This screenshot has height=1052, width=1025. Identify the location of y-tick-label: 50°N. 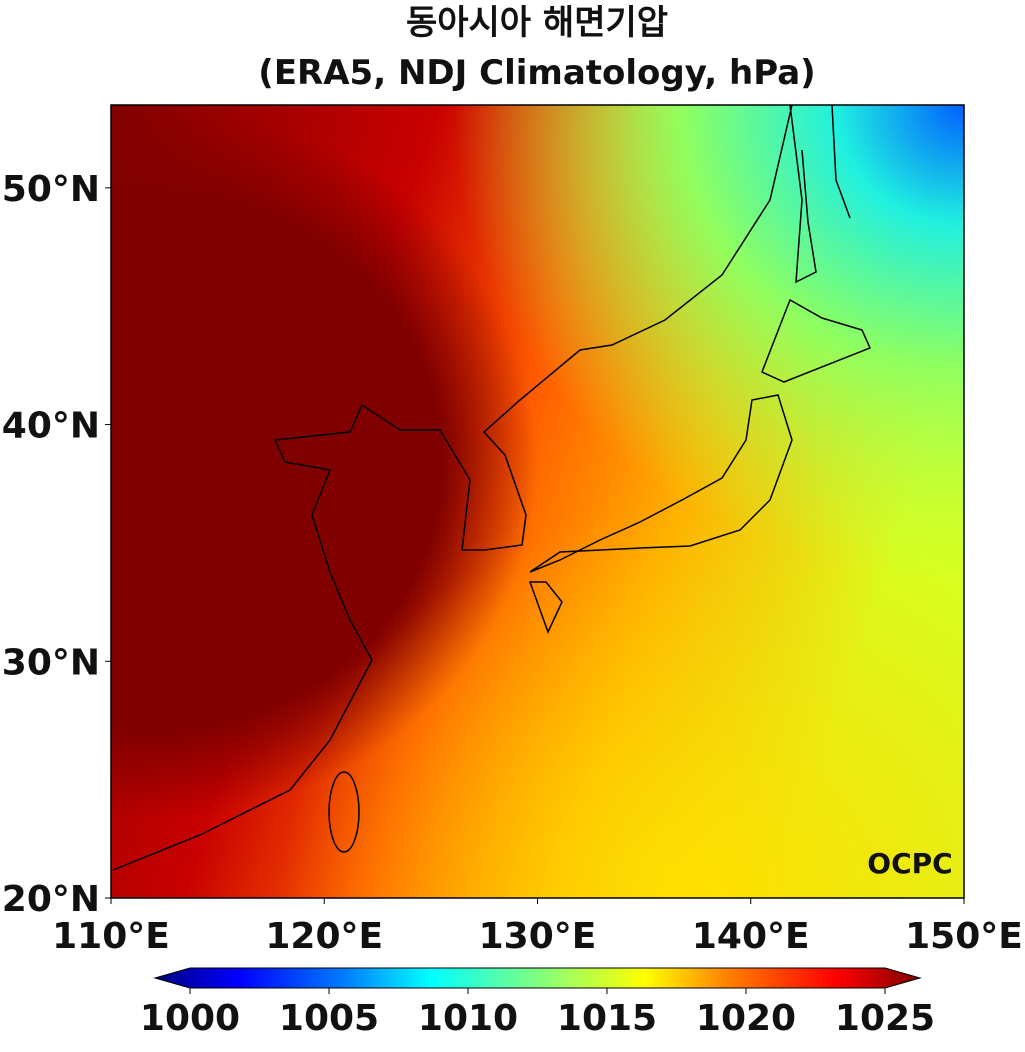
(51, 189).